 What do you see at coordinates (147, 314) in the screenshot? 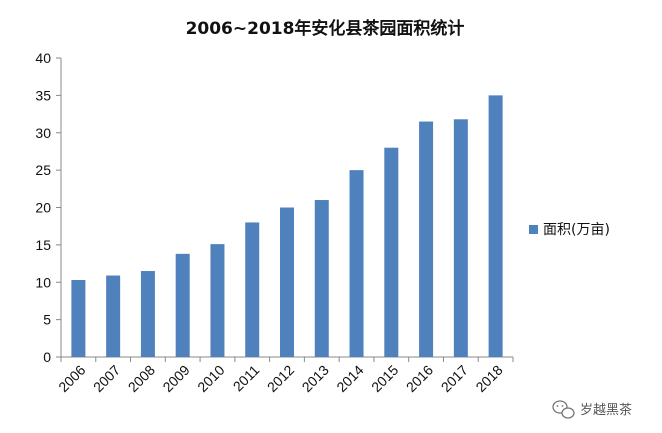
I see `bar-2008` at bounding box center [147, 314].